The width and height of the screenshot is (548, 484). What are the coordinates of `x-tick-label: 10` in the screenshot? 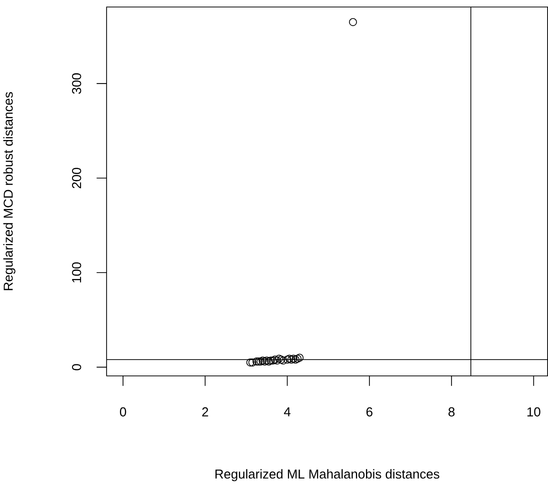 It's located at (533, 411).